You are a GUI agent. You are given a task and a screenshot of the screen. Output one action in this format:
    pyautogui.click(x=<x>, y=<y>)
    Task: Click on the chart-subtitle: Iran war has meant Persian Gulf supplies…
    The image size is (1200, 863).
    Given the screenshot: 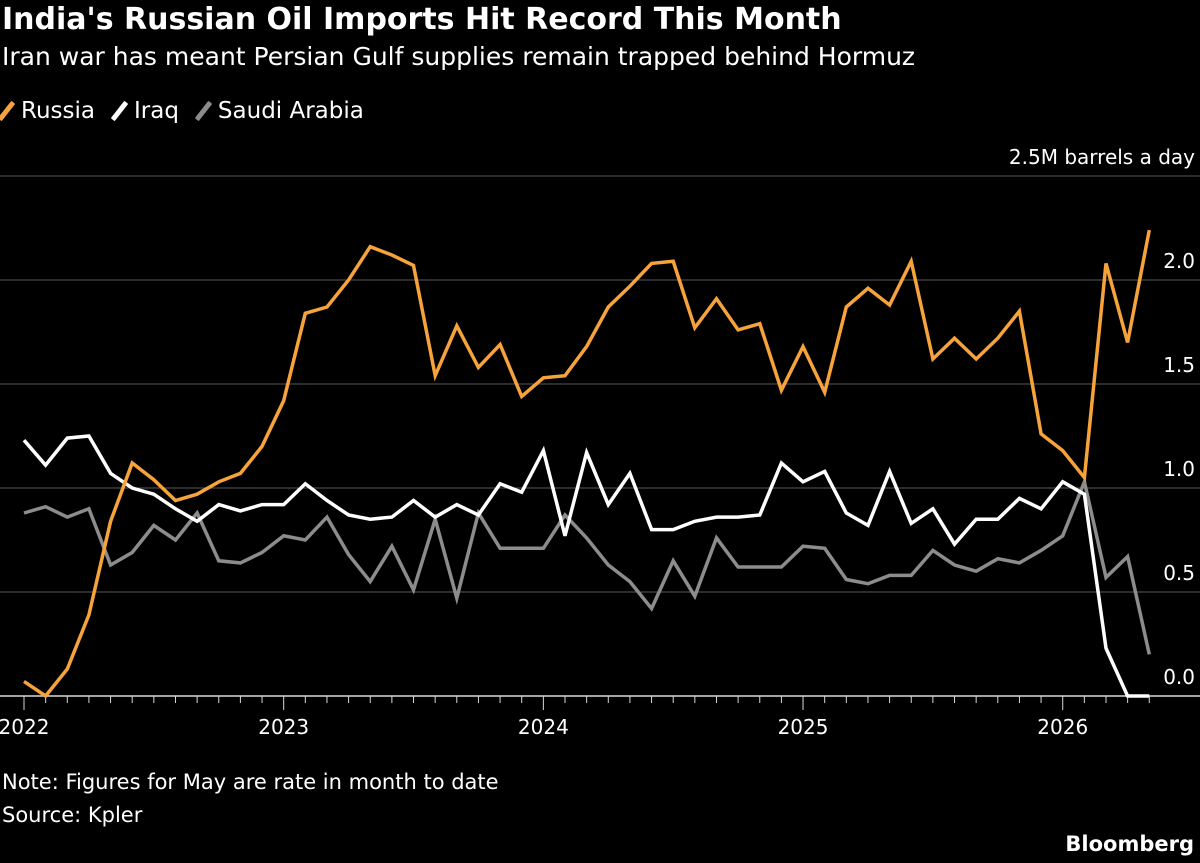 What is the action you would take?
    pyautogui.click(x=459, y=56)
    